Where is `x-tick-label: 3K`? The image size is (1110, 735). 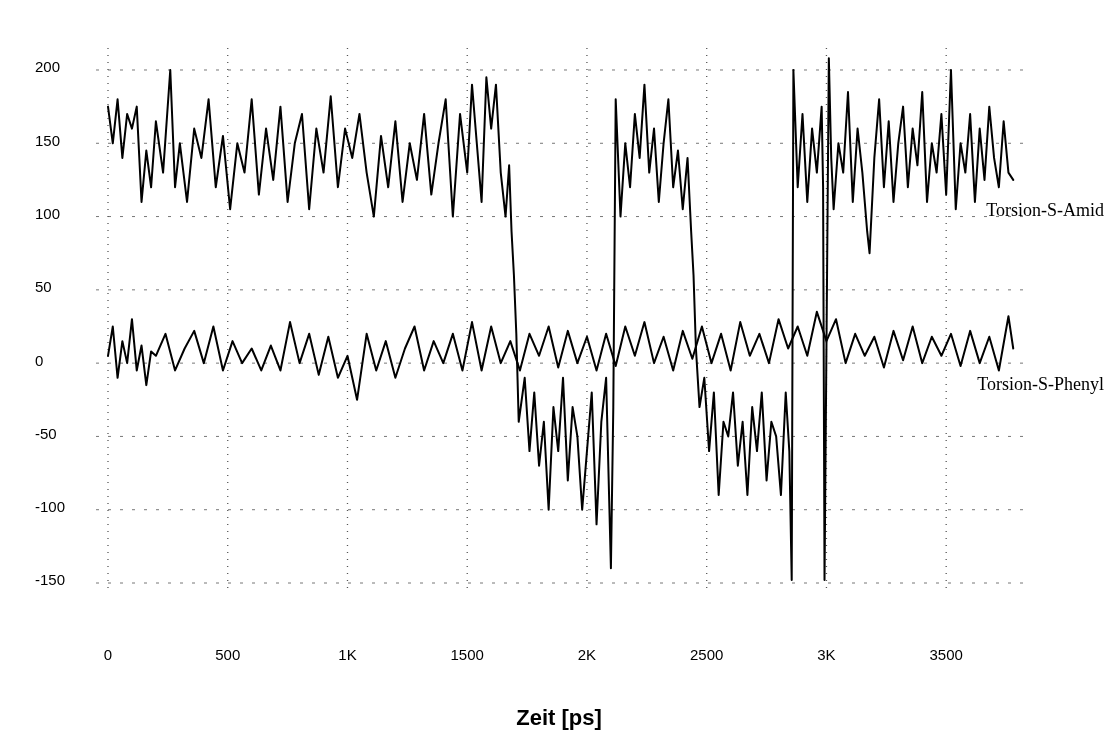
x-tick-label: 3K is located at coordinates (826, 654).